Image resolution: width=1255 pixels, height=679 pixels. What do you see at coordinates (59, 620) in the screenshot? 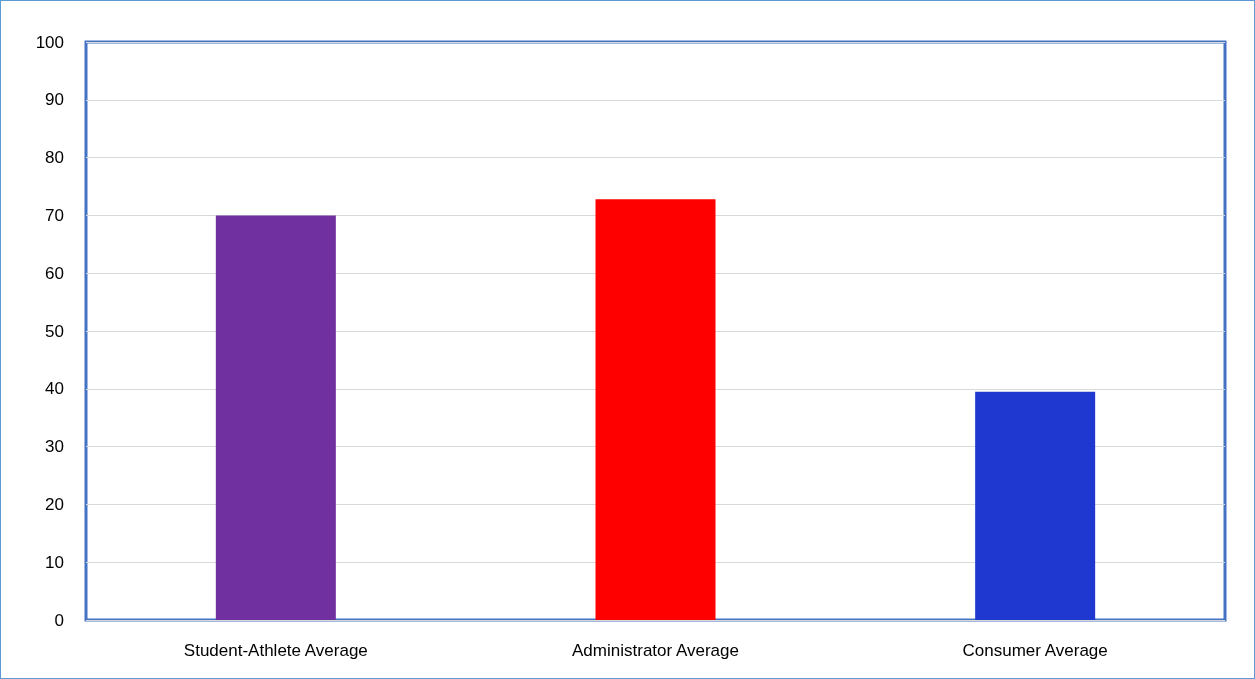
I see `y-tick-label: 0` at bounding box center [59, 620].